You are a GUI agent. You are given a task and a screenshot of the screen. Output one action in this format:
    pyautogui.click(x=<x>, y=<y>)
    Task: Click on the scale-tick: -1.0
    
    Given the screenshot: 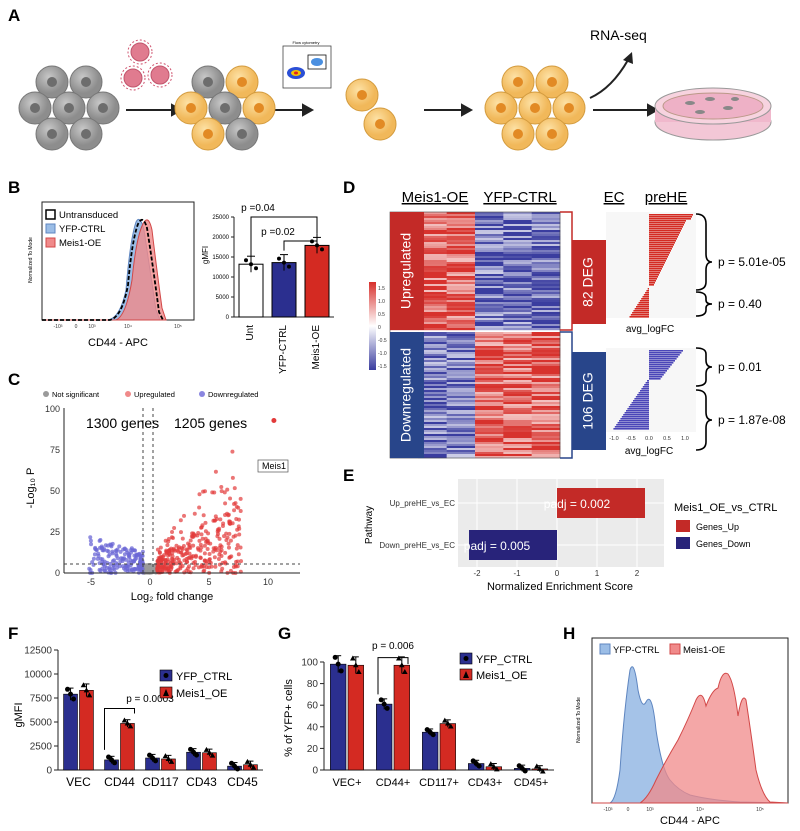 What is the action you would take?
    pyautogui.click(x=382, y=354)
    